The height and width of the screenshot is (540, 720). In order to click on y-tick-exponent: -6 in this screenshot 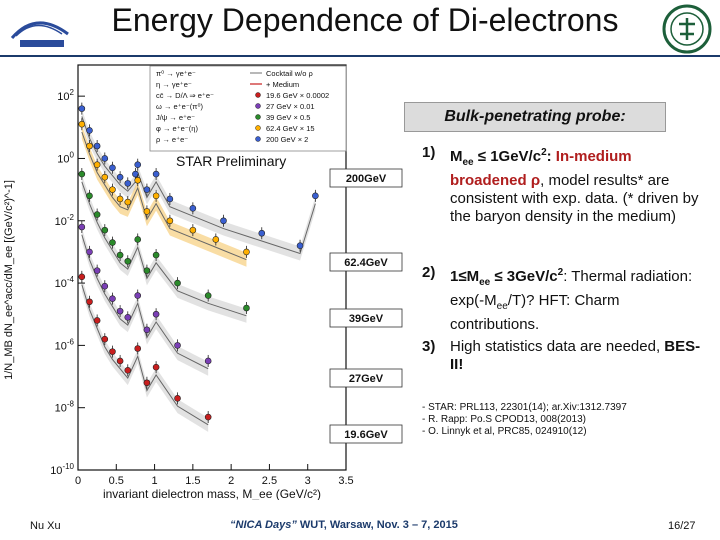, I will do `click(71, 341)`.